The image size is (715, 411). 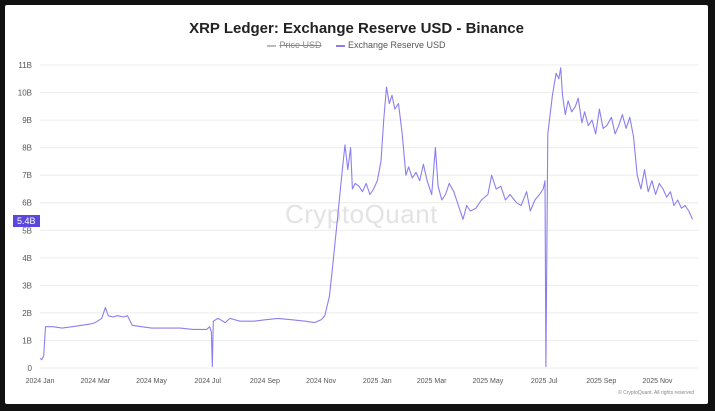 What do you see at coordinates (300, 45) in the screenshot?
I see `legend-label-price-usd: Price USD` at bounding box center [300, 45].